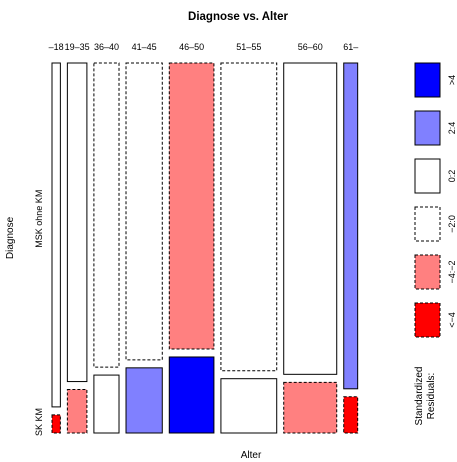 The height and width of the screenshot is (462, 457). What do you see at coordinates (56, 235) in the screenshot?
I see `mosaic-tile-1-ohne-km` at bounding box center [56, 235].